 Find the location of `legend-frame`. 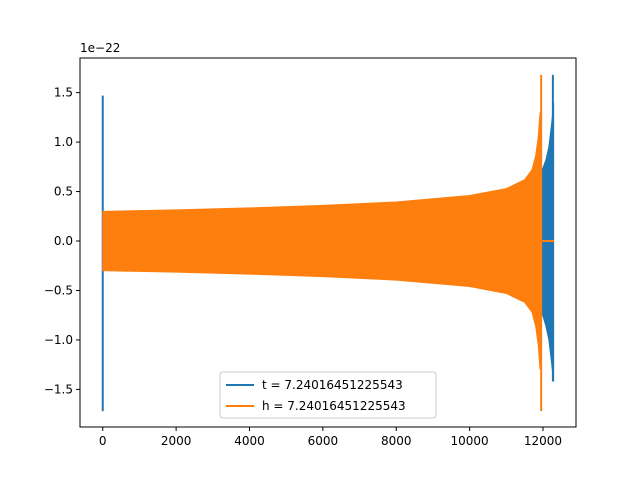

legend-frame is located at coordinates (328, 395).